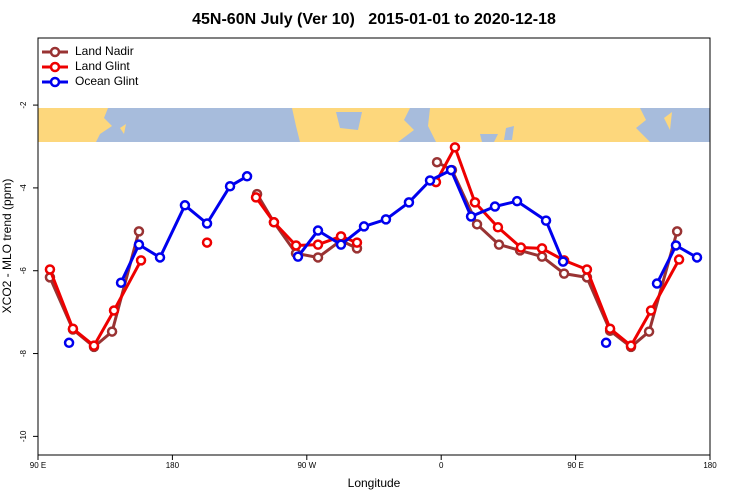 This screenshot has height=500, width=750. Describe the element at coordinates (23, 271) in the screenshot. I see `y-tick-label: -6` at that location.